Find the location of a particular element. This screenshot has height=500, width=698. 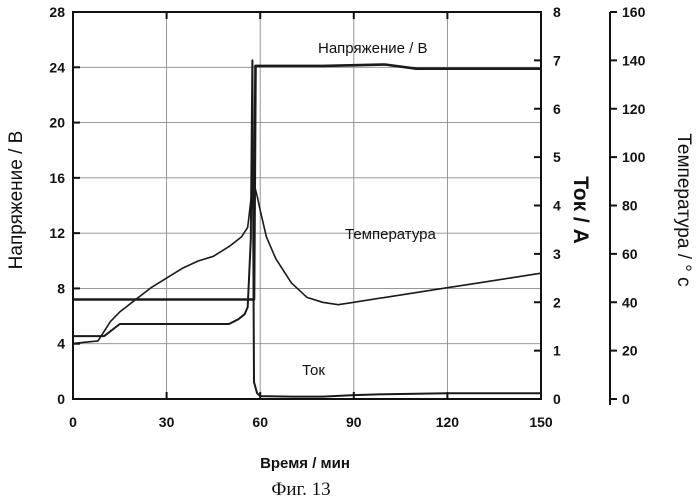

x-tick-label: 150 is located at coordinates (541, 422).